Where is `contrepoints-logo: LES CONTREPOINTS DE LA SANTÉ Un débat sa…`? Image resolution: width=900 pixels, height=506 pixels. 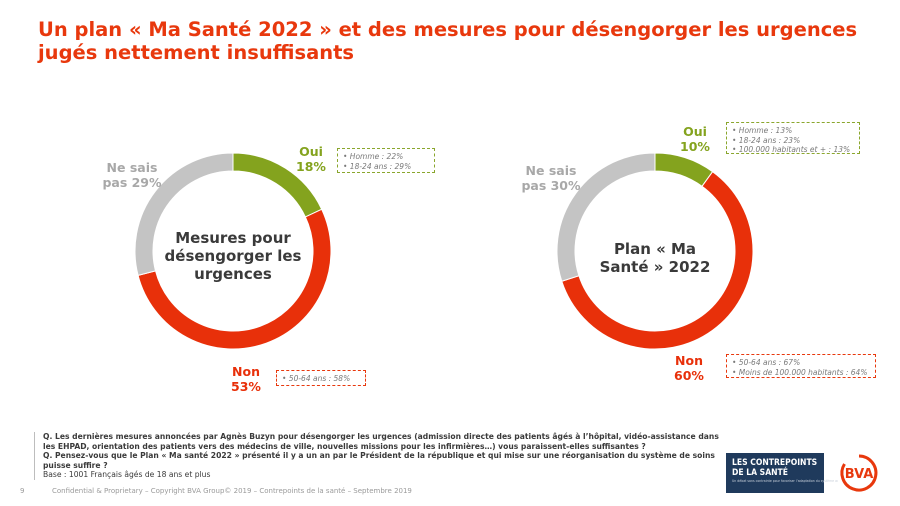
contrepoints-logo: LES CONTREPOINTS DE LA SANTÉ Un débat sa… is located at coordinates (800, 473).